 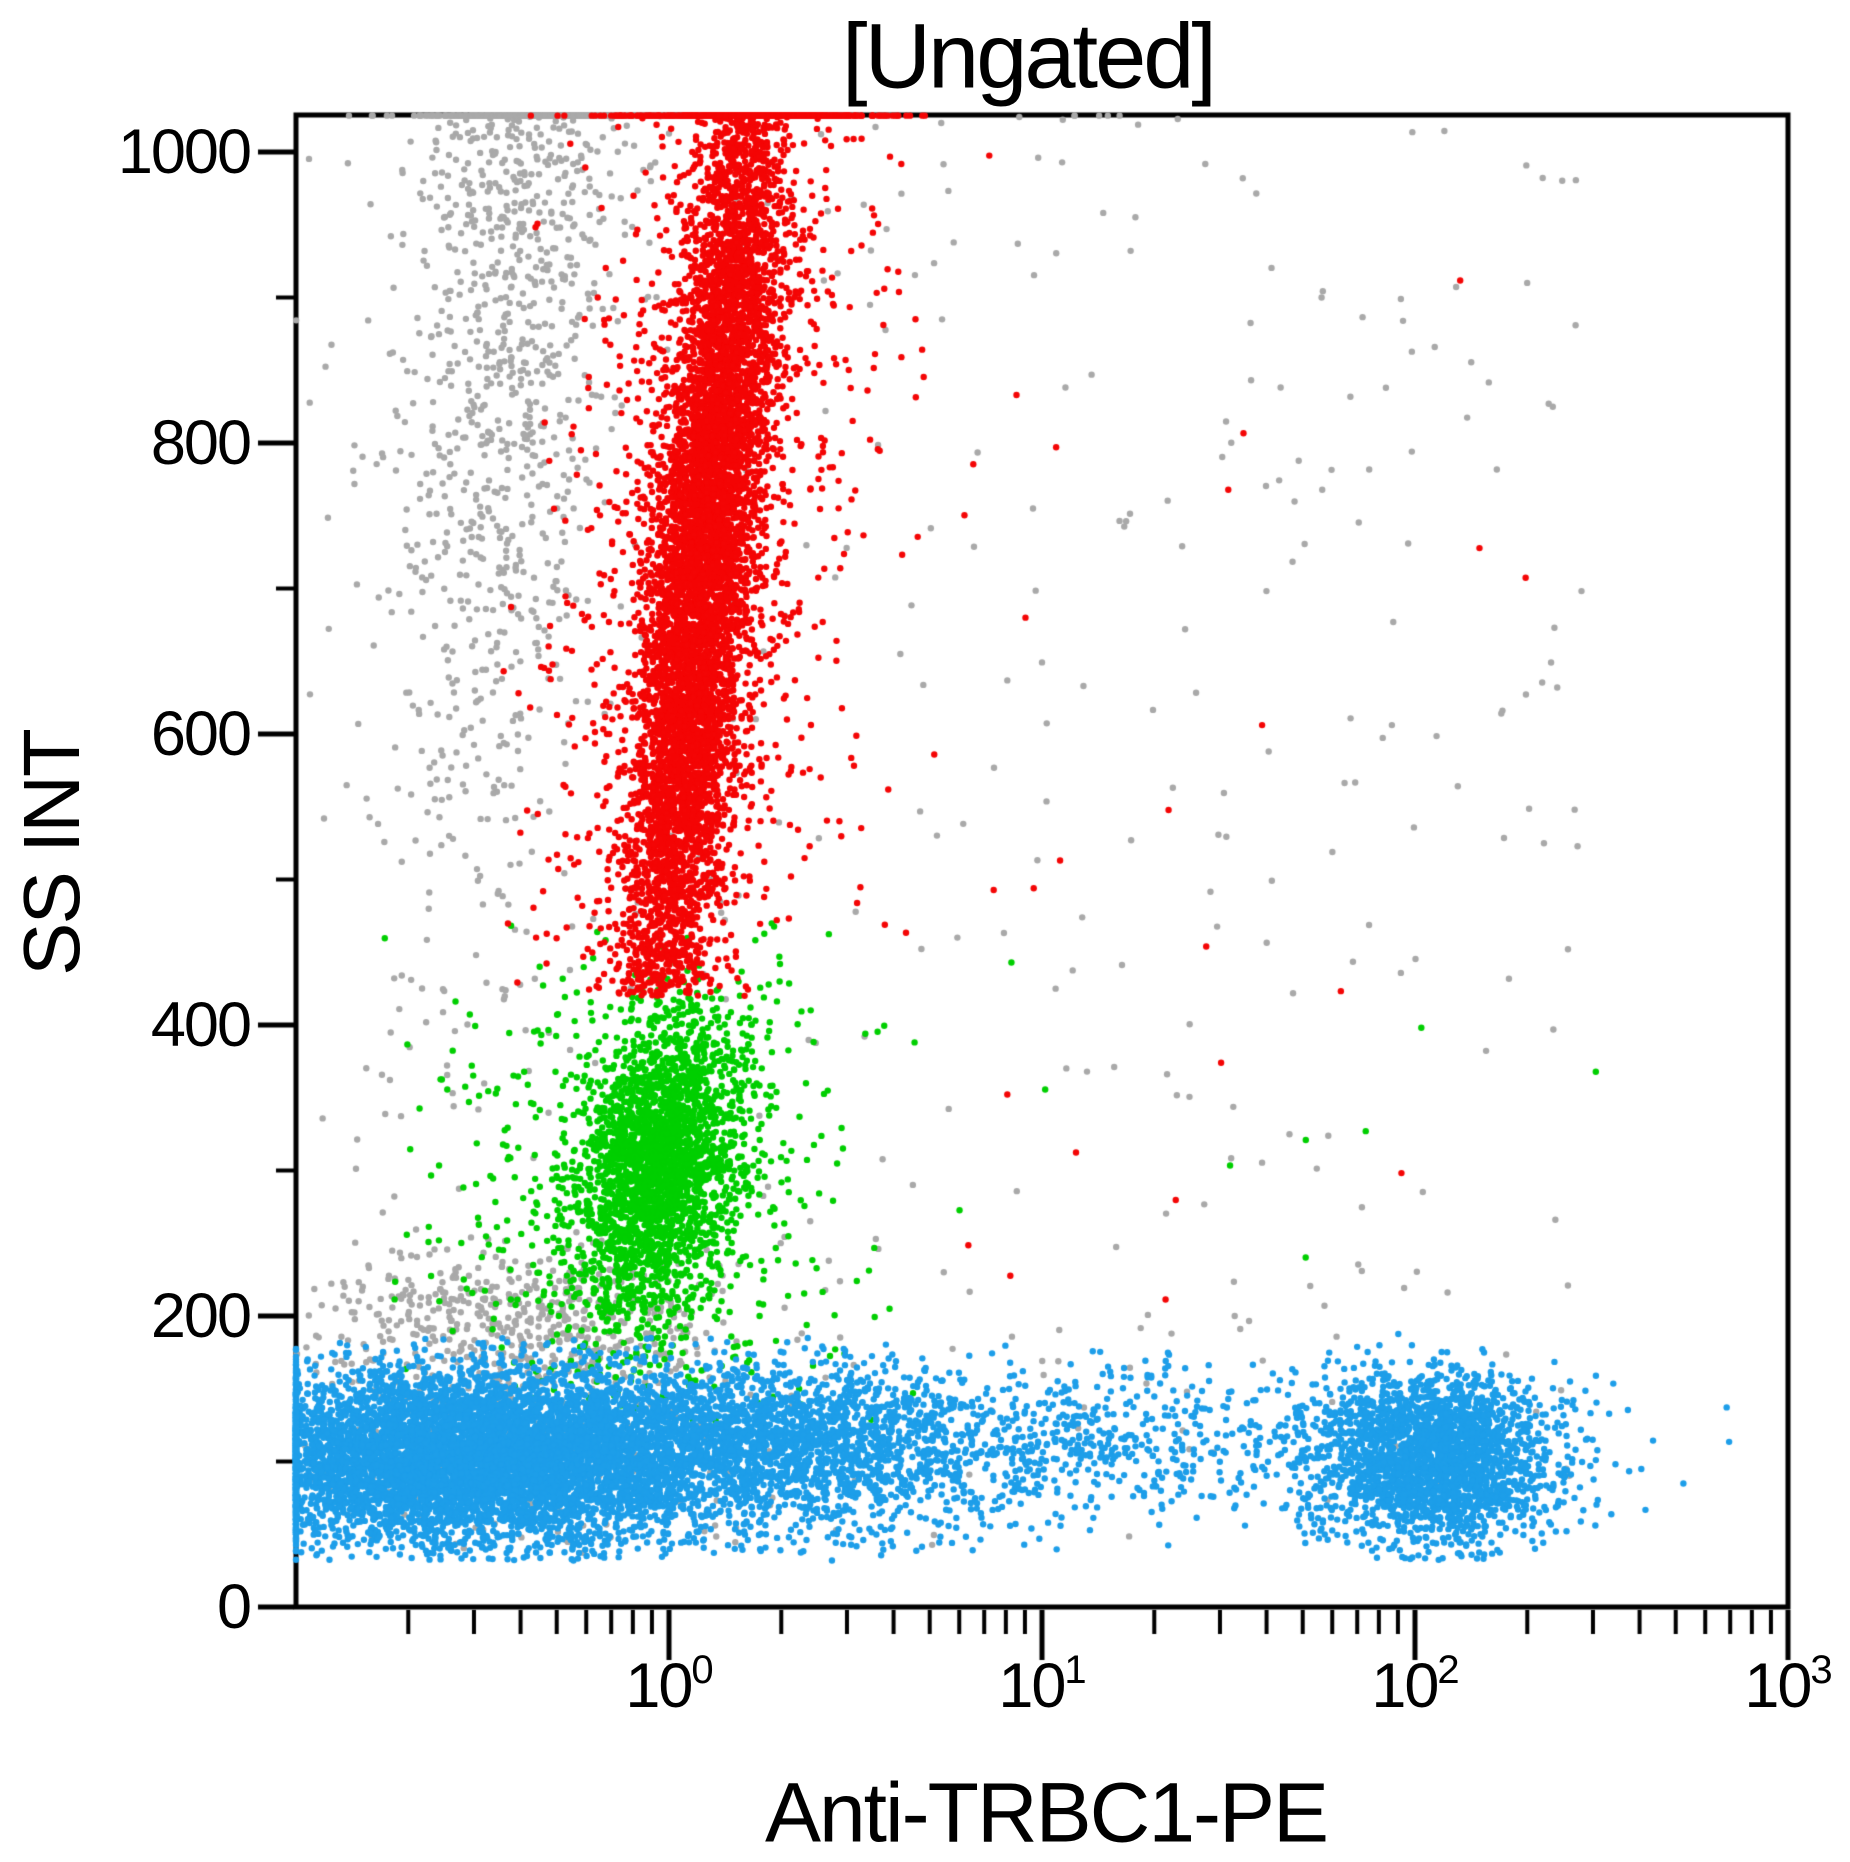 What do you see at coordinates (234, 1607) in the screenshot?
I see `y-tick-label-0: 0` at bounding box center [234, 1607].